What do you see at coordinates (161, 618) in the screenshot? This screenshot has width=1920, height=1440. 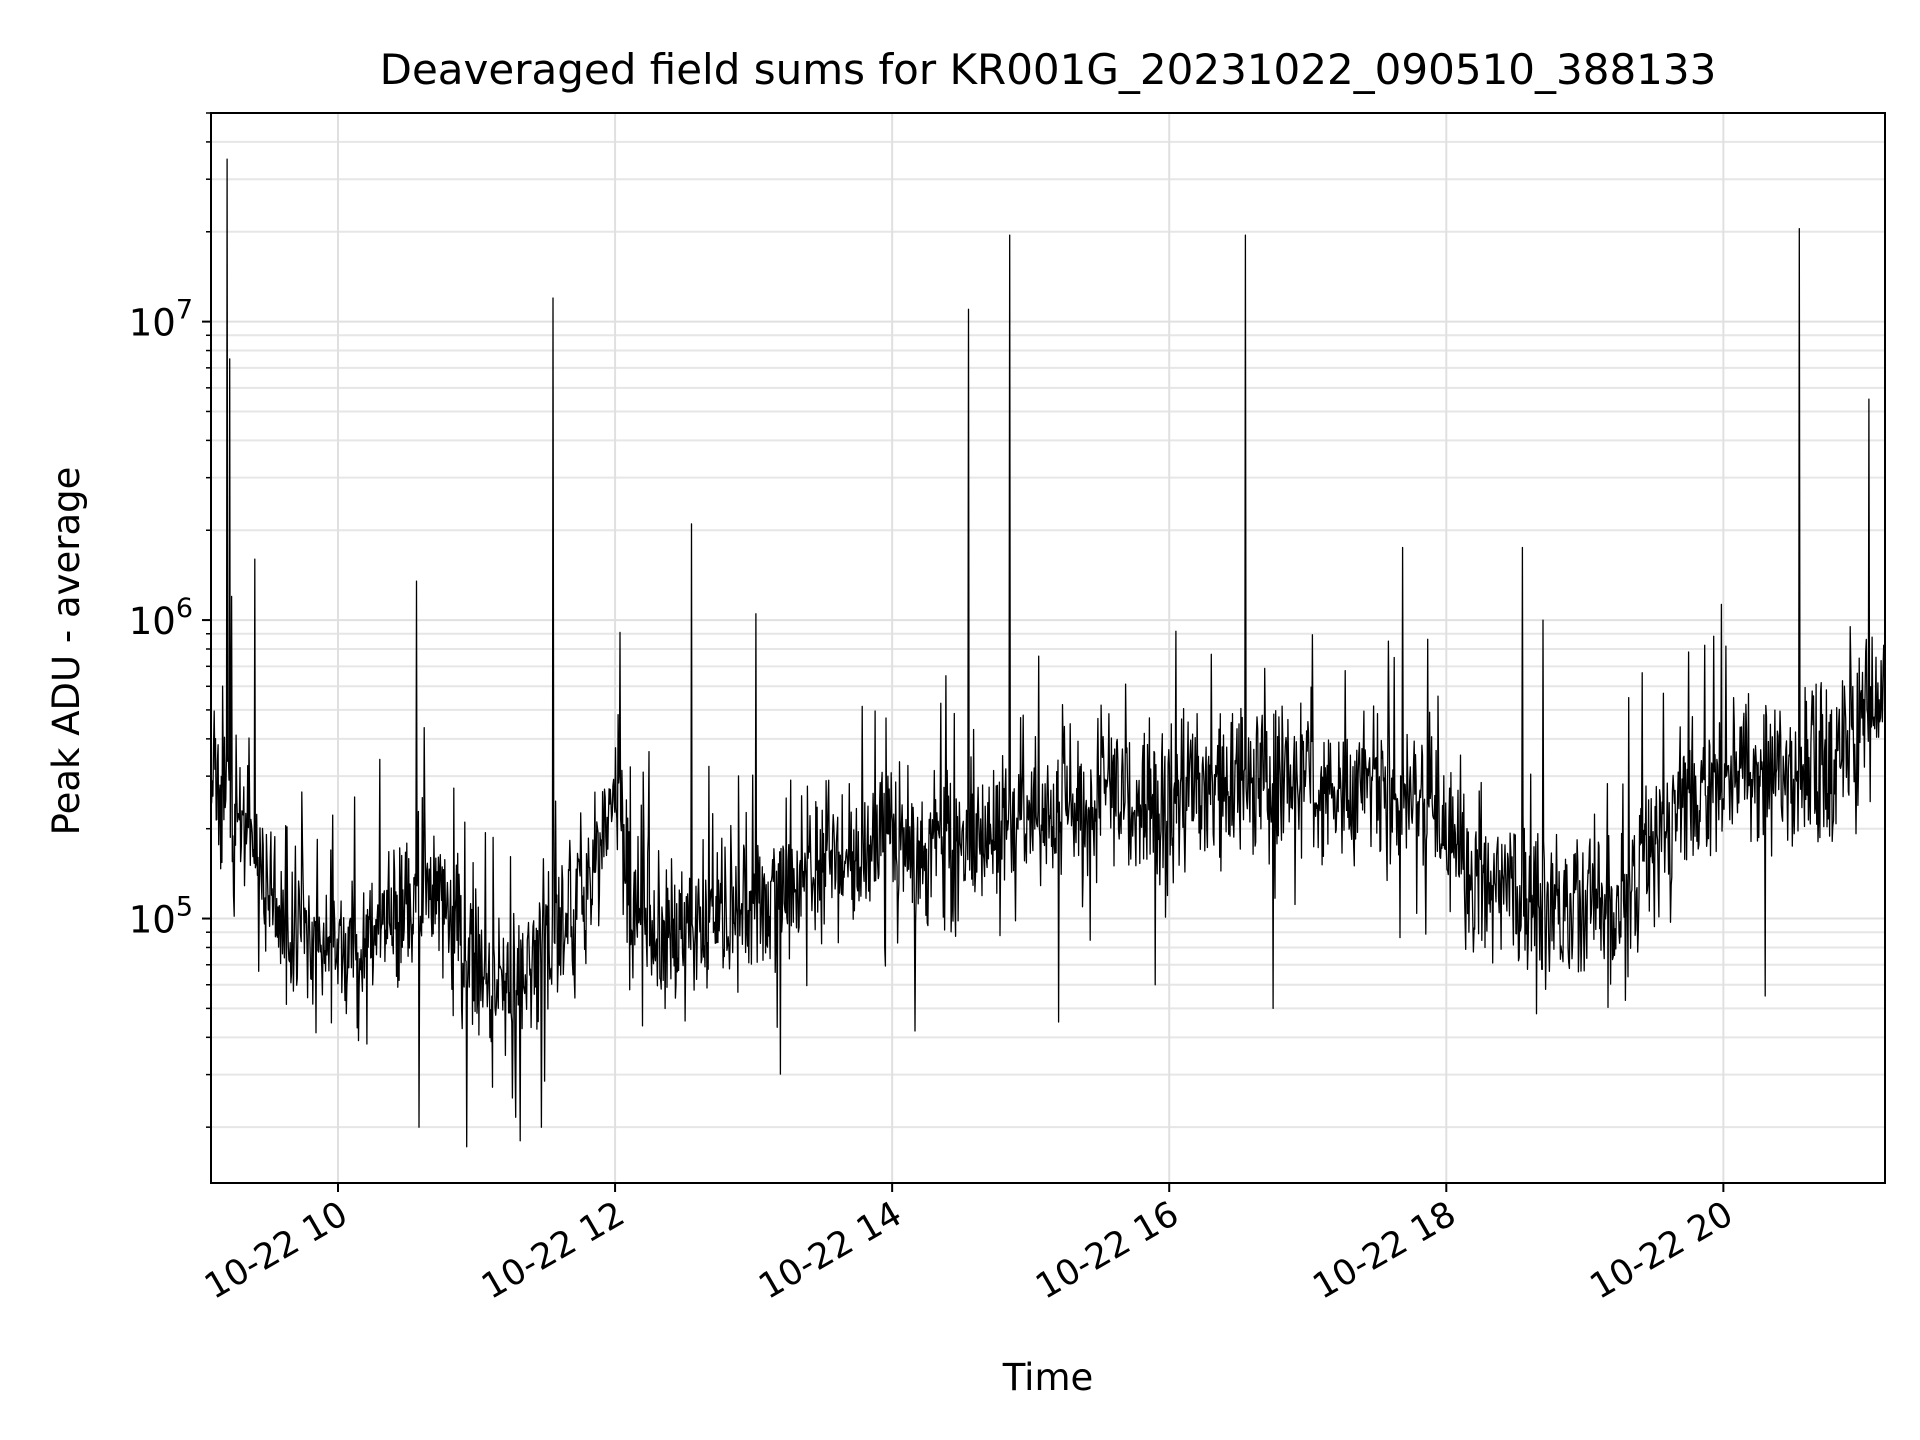 I see `y-tick-label: 10⁶` at bounding box center [161, 618].